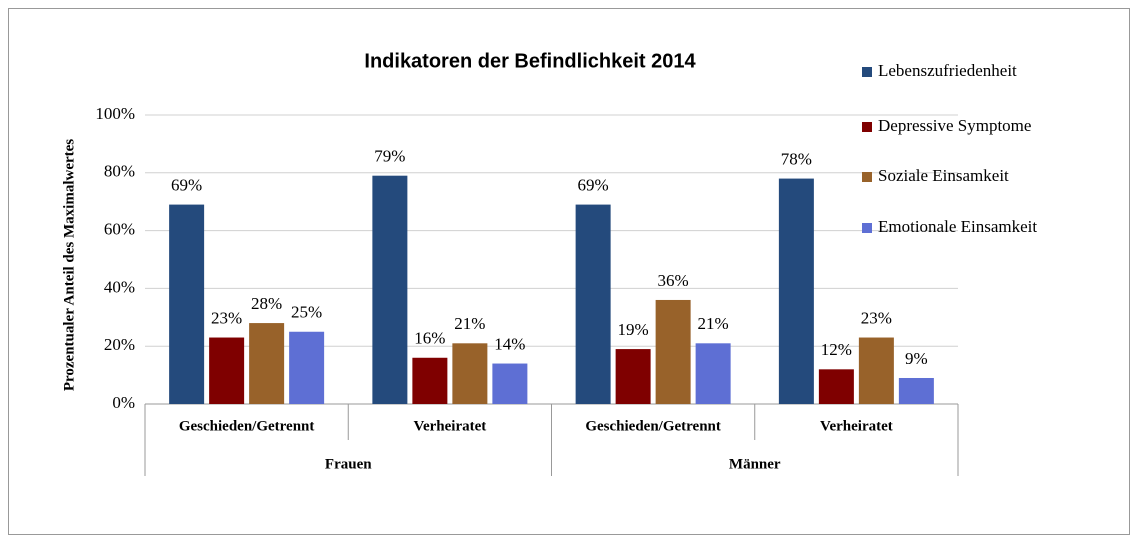  What do you see at coordinates (755, 464) in the screenshot?
I see `group-label: Männer` at bounding box center [755, 464].